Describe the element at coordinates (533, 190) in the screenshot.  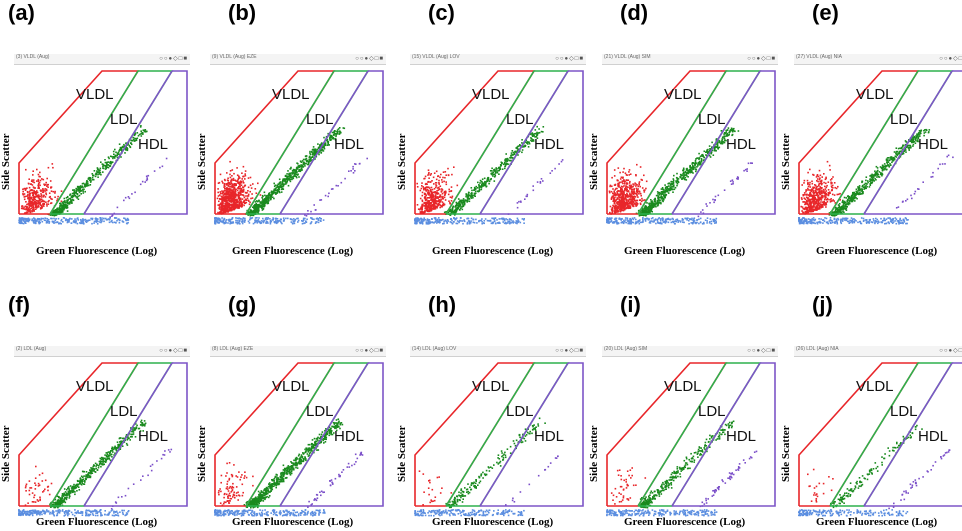
I see `hdl-event-dot` at that location.